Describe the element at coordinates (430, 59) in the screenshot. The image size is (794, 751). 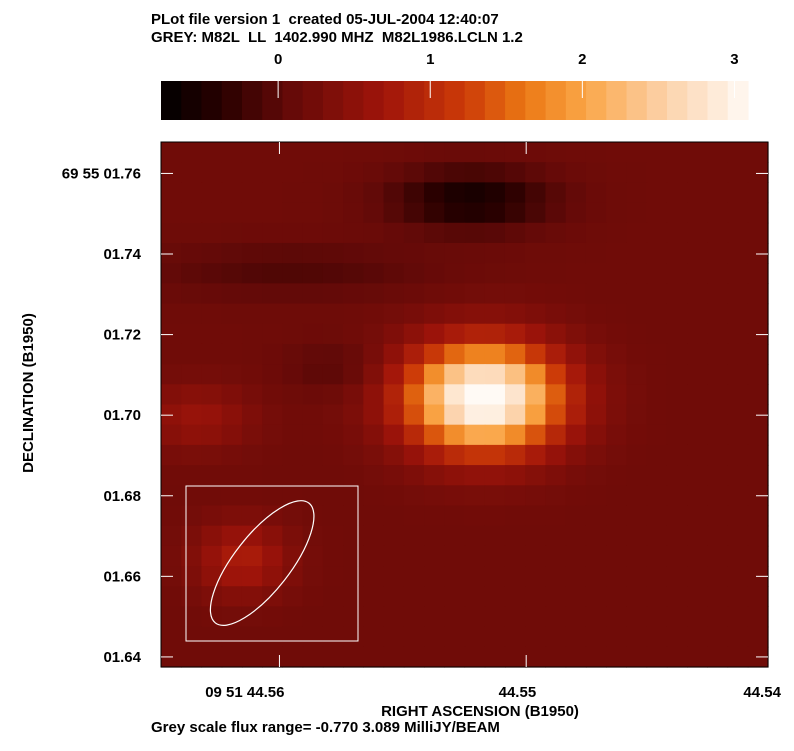
I see `colorbar-tick-label: 1` at that location.